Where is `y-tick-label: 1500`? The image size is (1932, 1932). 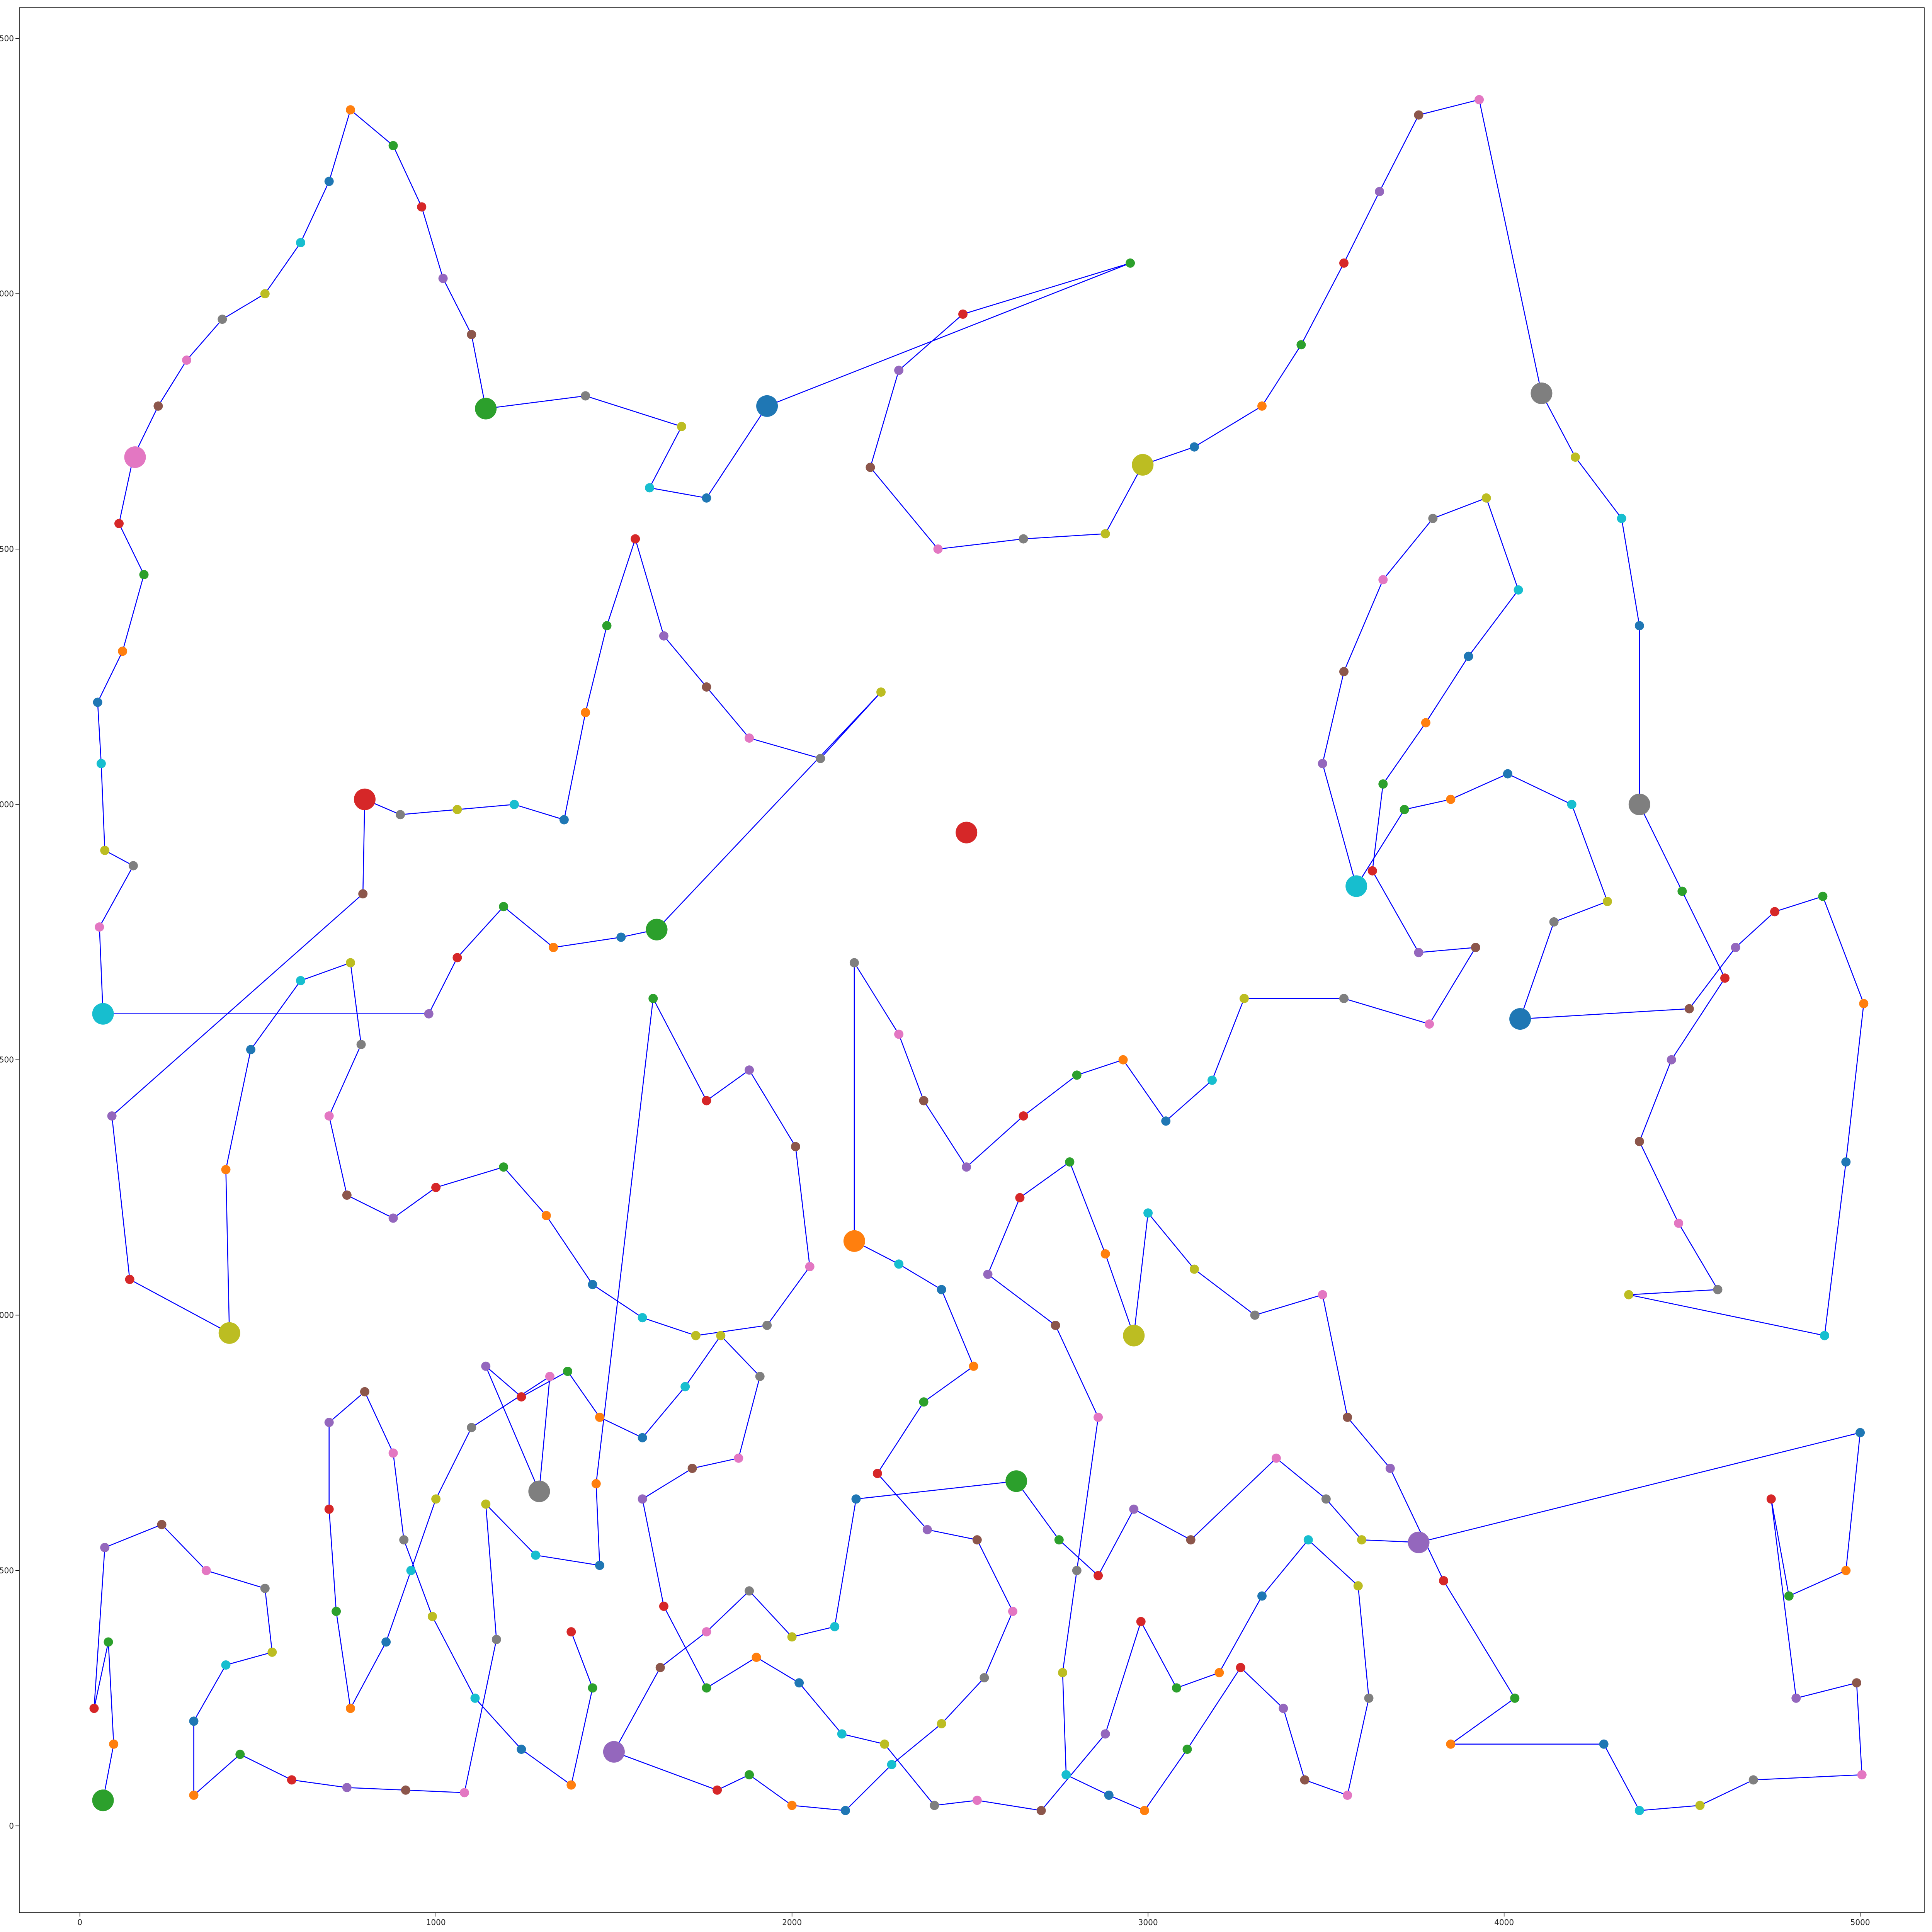 y-tick-label: 1500 is located at coordinates (7, 1060).